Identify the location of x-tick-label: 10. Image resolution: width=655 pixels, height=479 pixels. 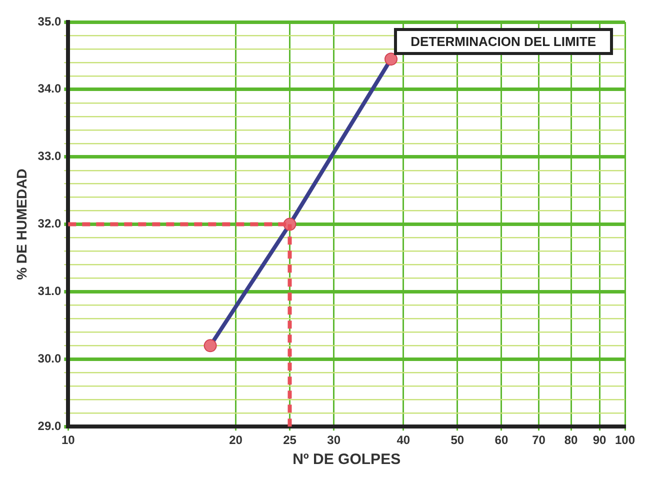
(68, 440).